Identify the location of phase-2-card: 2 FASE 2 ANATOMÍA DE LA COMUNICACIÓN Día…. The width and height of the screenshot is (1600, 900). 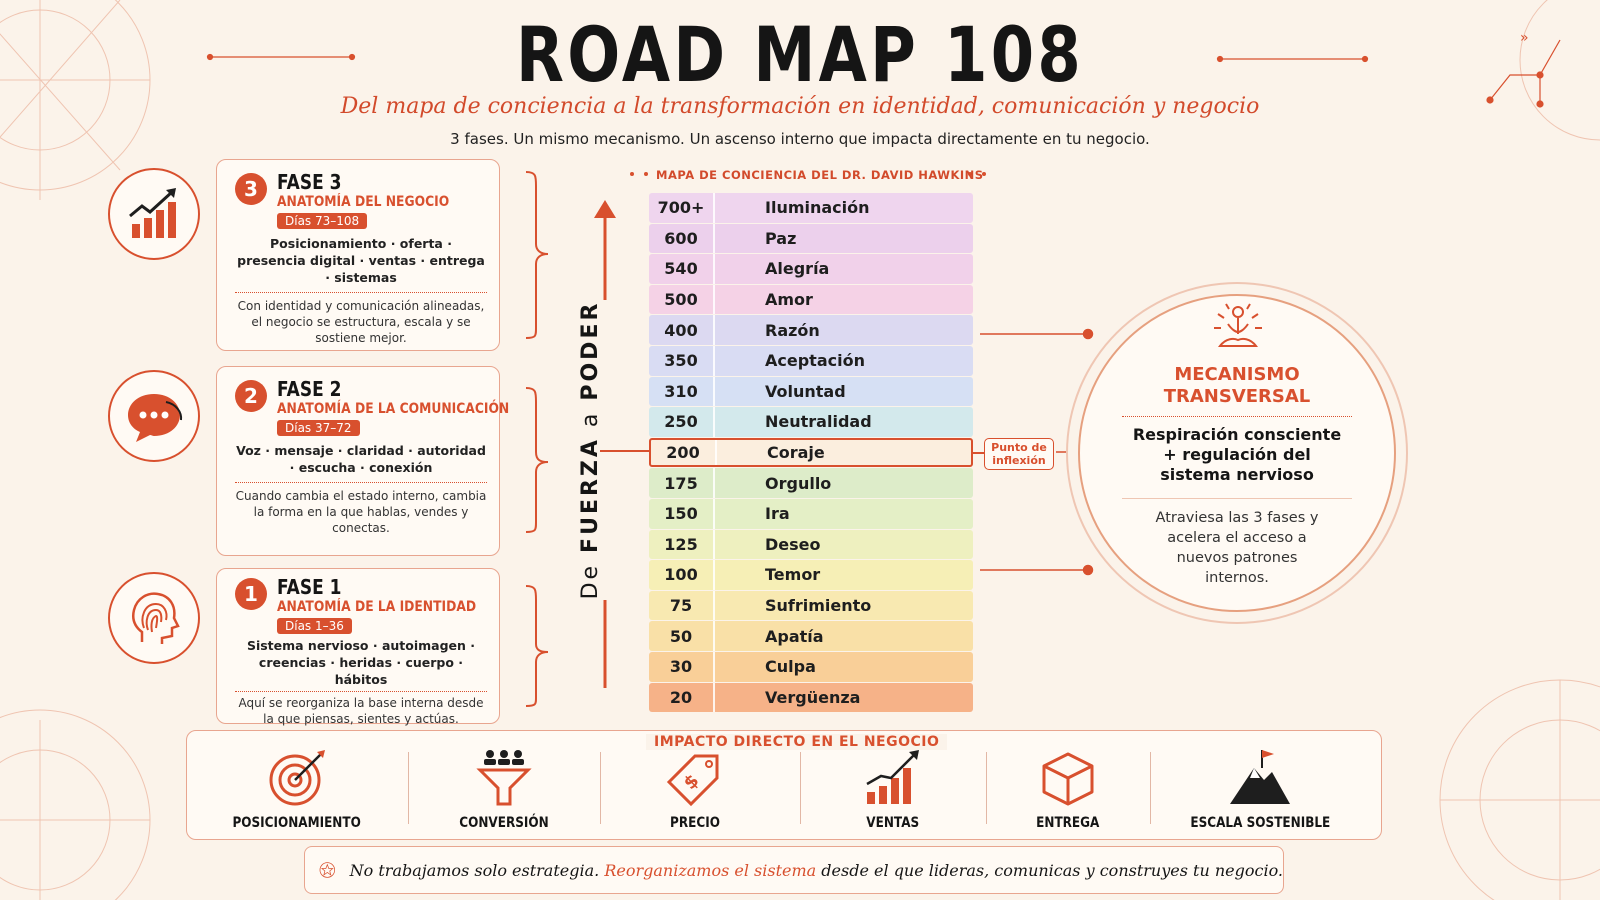
(362, 461).